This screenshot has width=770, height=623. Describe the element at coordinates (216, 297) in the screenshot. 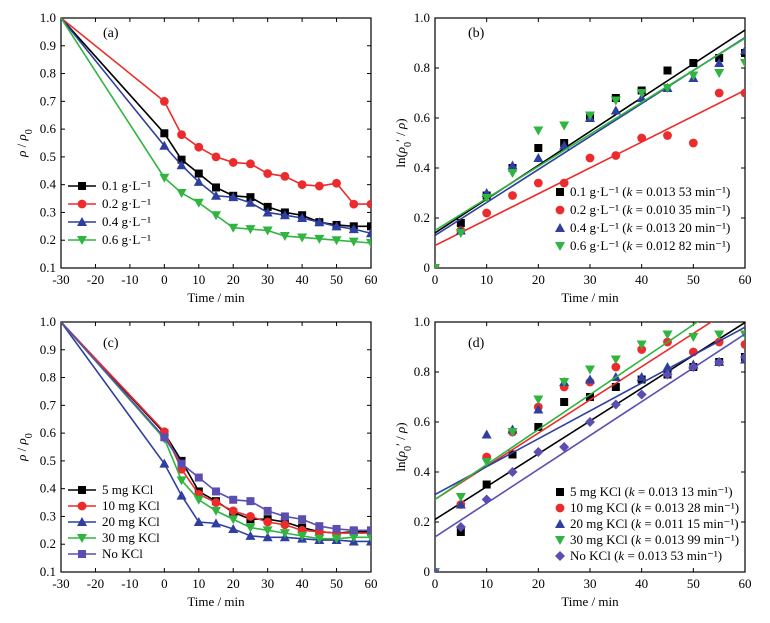

I see `x-axis-label: Time / min` at that location.